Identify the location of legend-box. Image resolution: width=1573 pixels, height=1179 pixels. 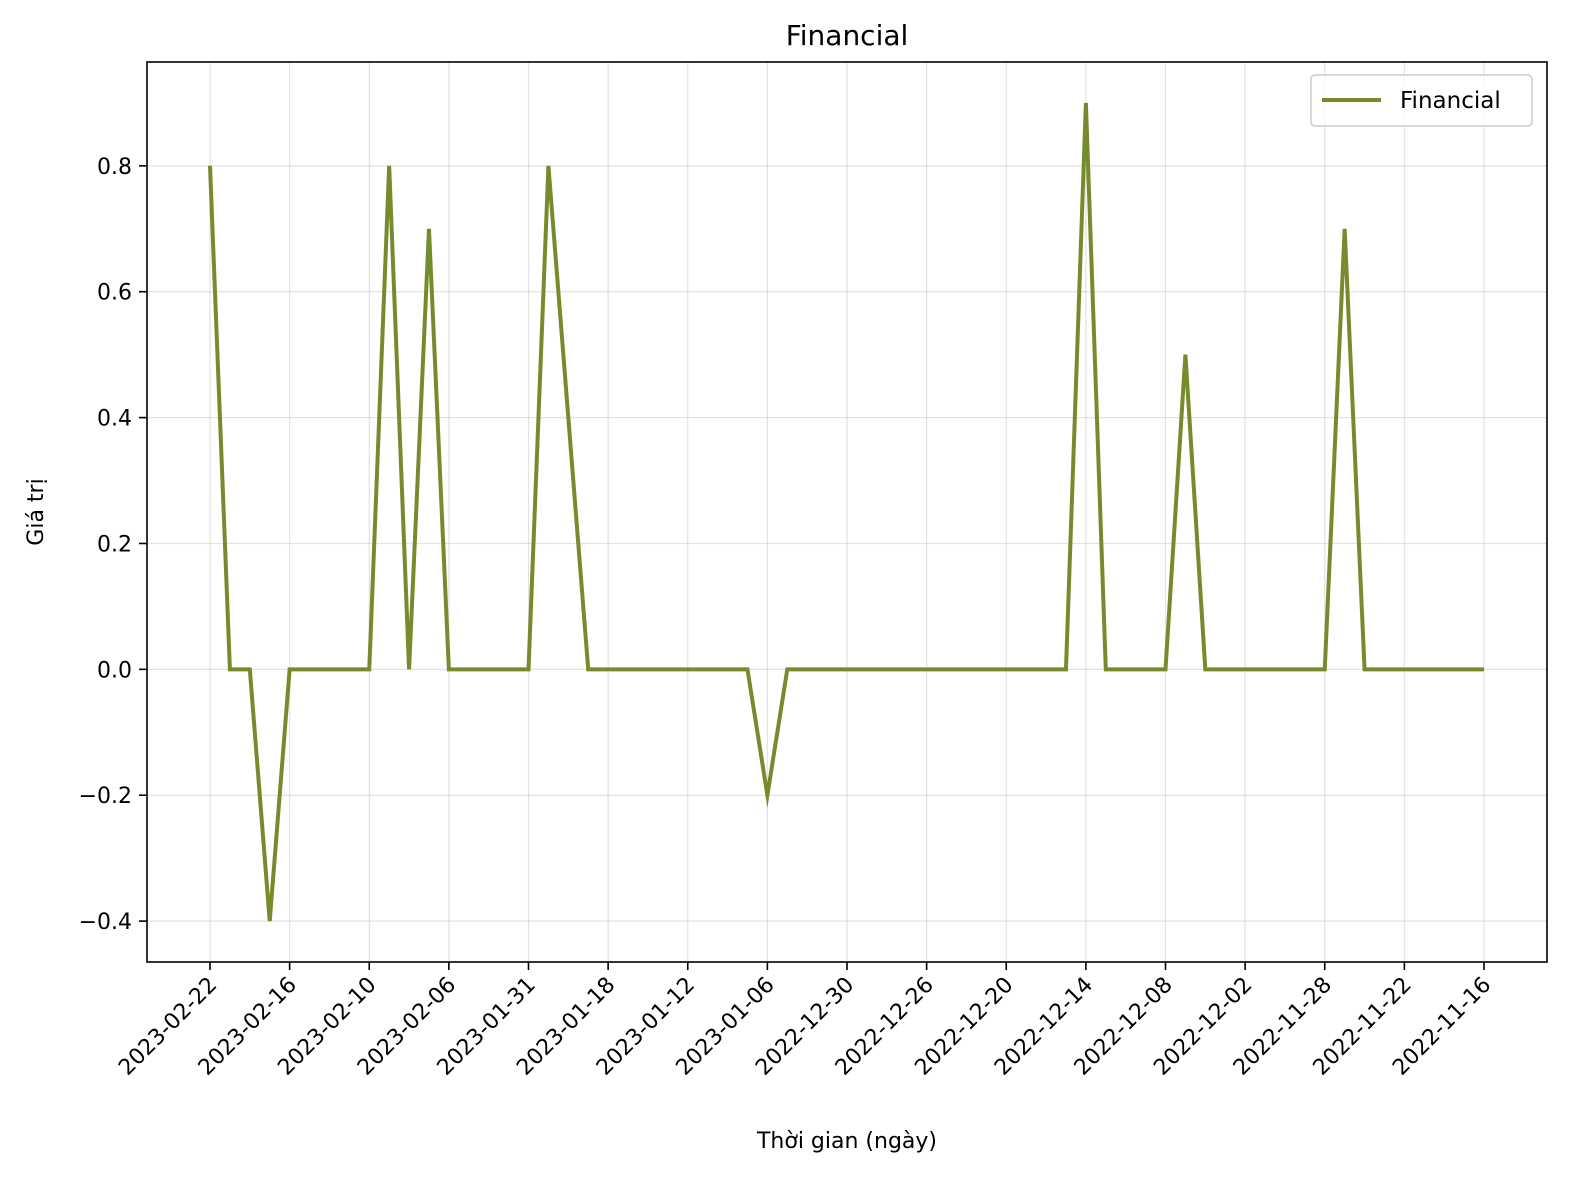
(1421, 100).